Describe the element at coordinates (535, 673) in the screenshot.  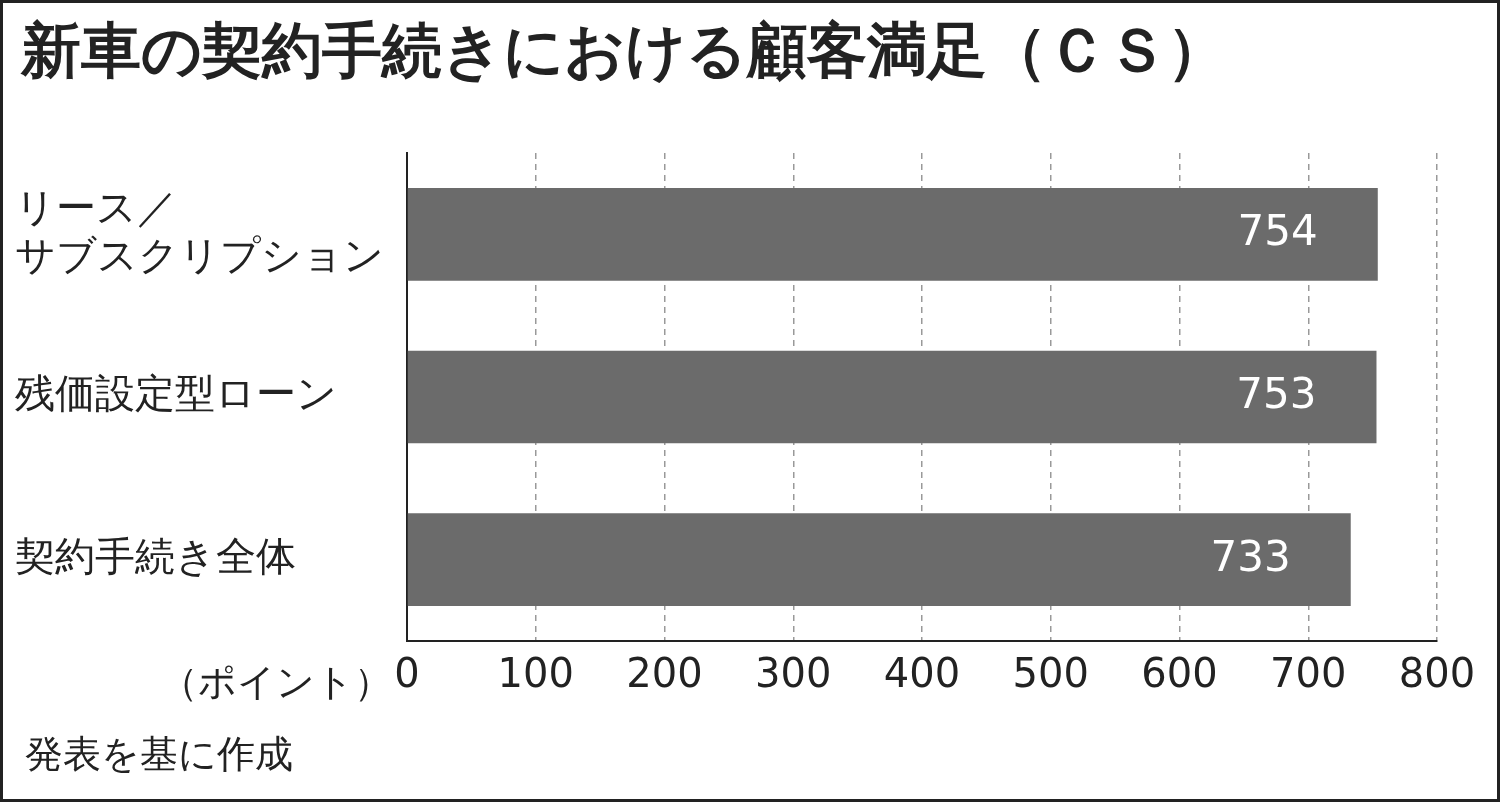
I see `x-tick-label: 100` at that location.